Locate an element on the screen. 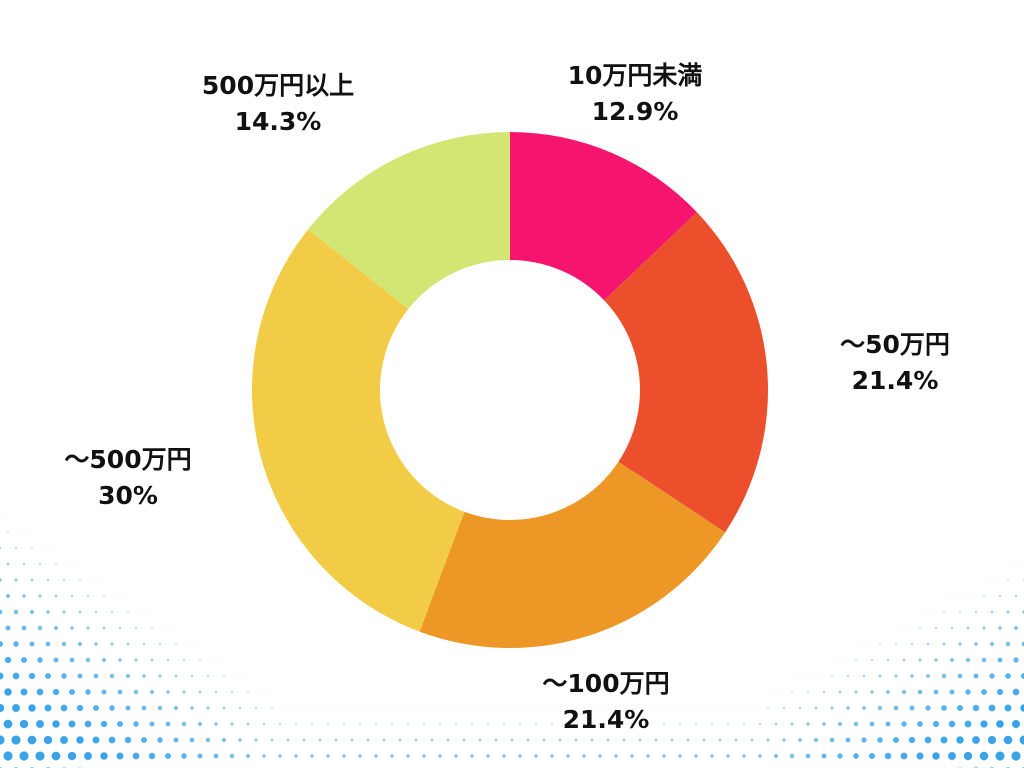 The height and width of the screenshot is (768, 1024). label-to-1m: 〜100万円 21.4% is located at coordinates (605, 702).